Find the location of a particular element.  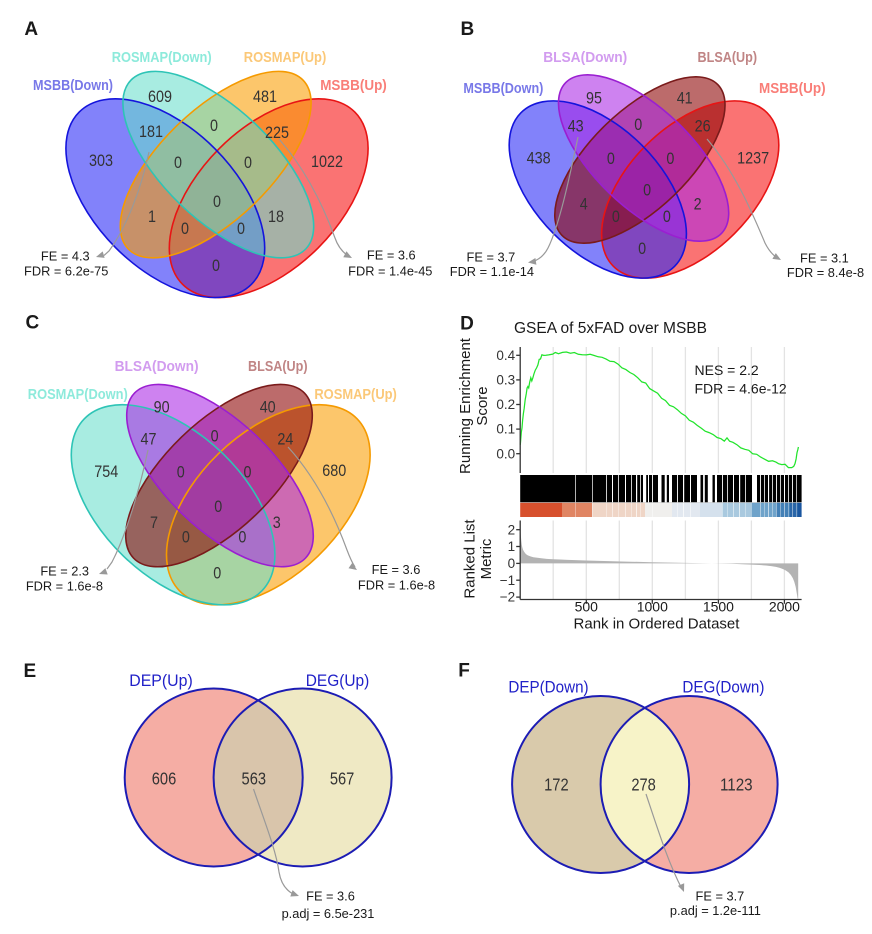

svg-text: 26 is located at coordinates (703, 127).